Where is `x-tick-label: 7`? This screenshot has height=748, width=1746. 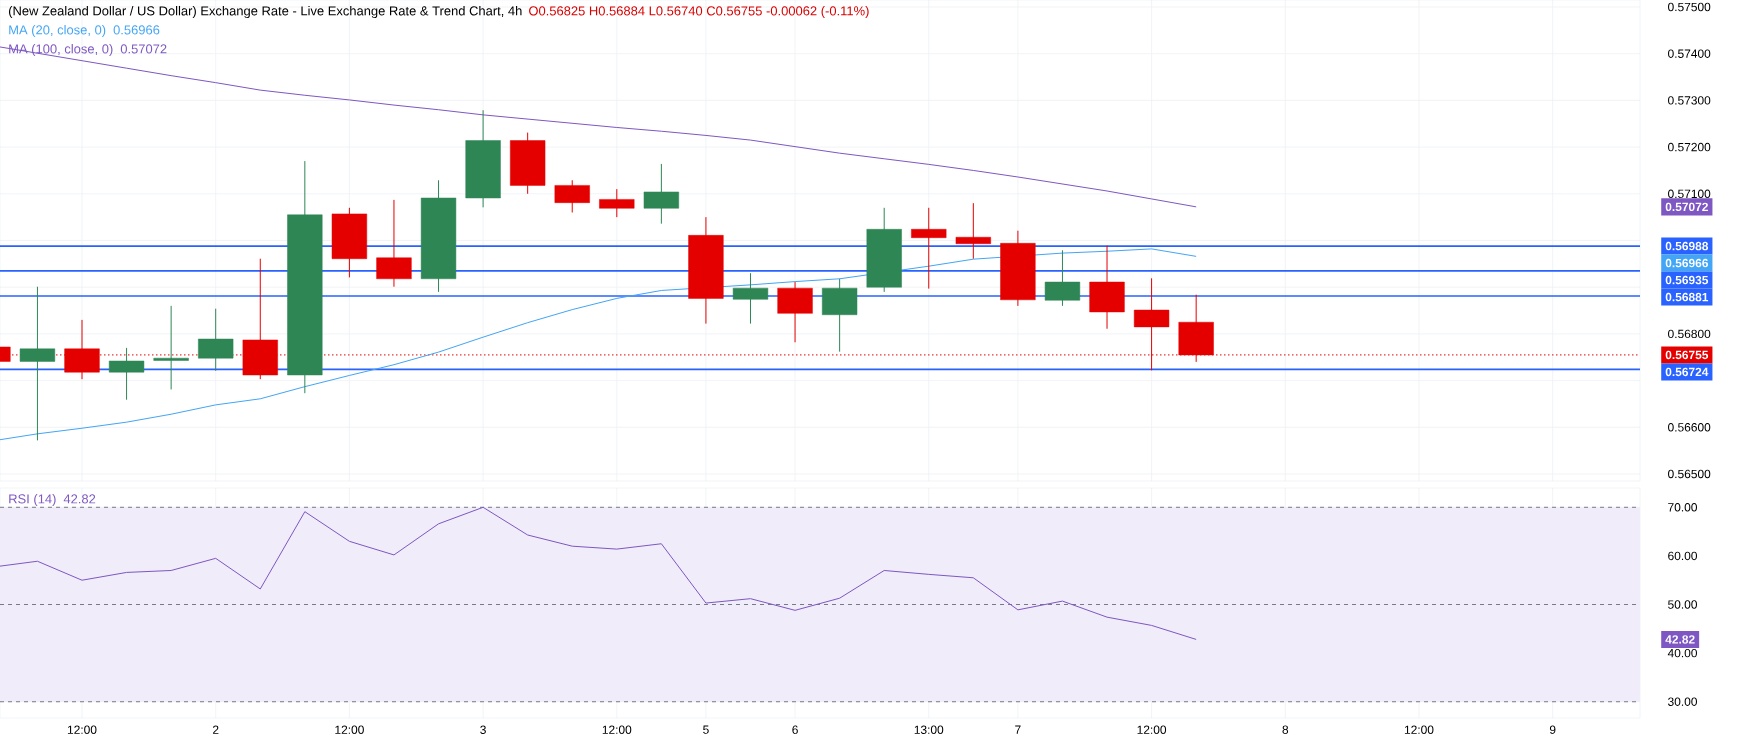
x-tick-label: 7 is located at coordinates (1018, 729).